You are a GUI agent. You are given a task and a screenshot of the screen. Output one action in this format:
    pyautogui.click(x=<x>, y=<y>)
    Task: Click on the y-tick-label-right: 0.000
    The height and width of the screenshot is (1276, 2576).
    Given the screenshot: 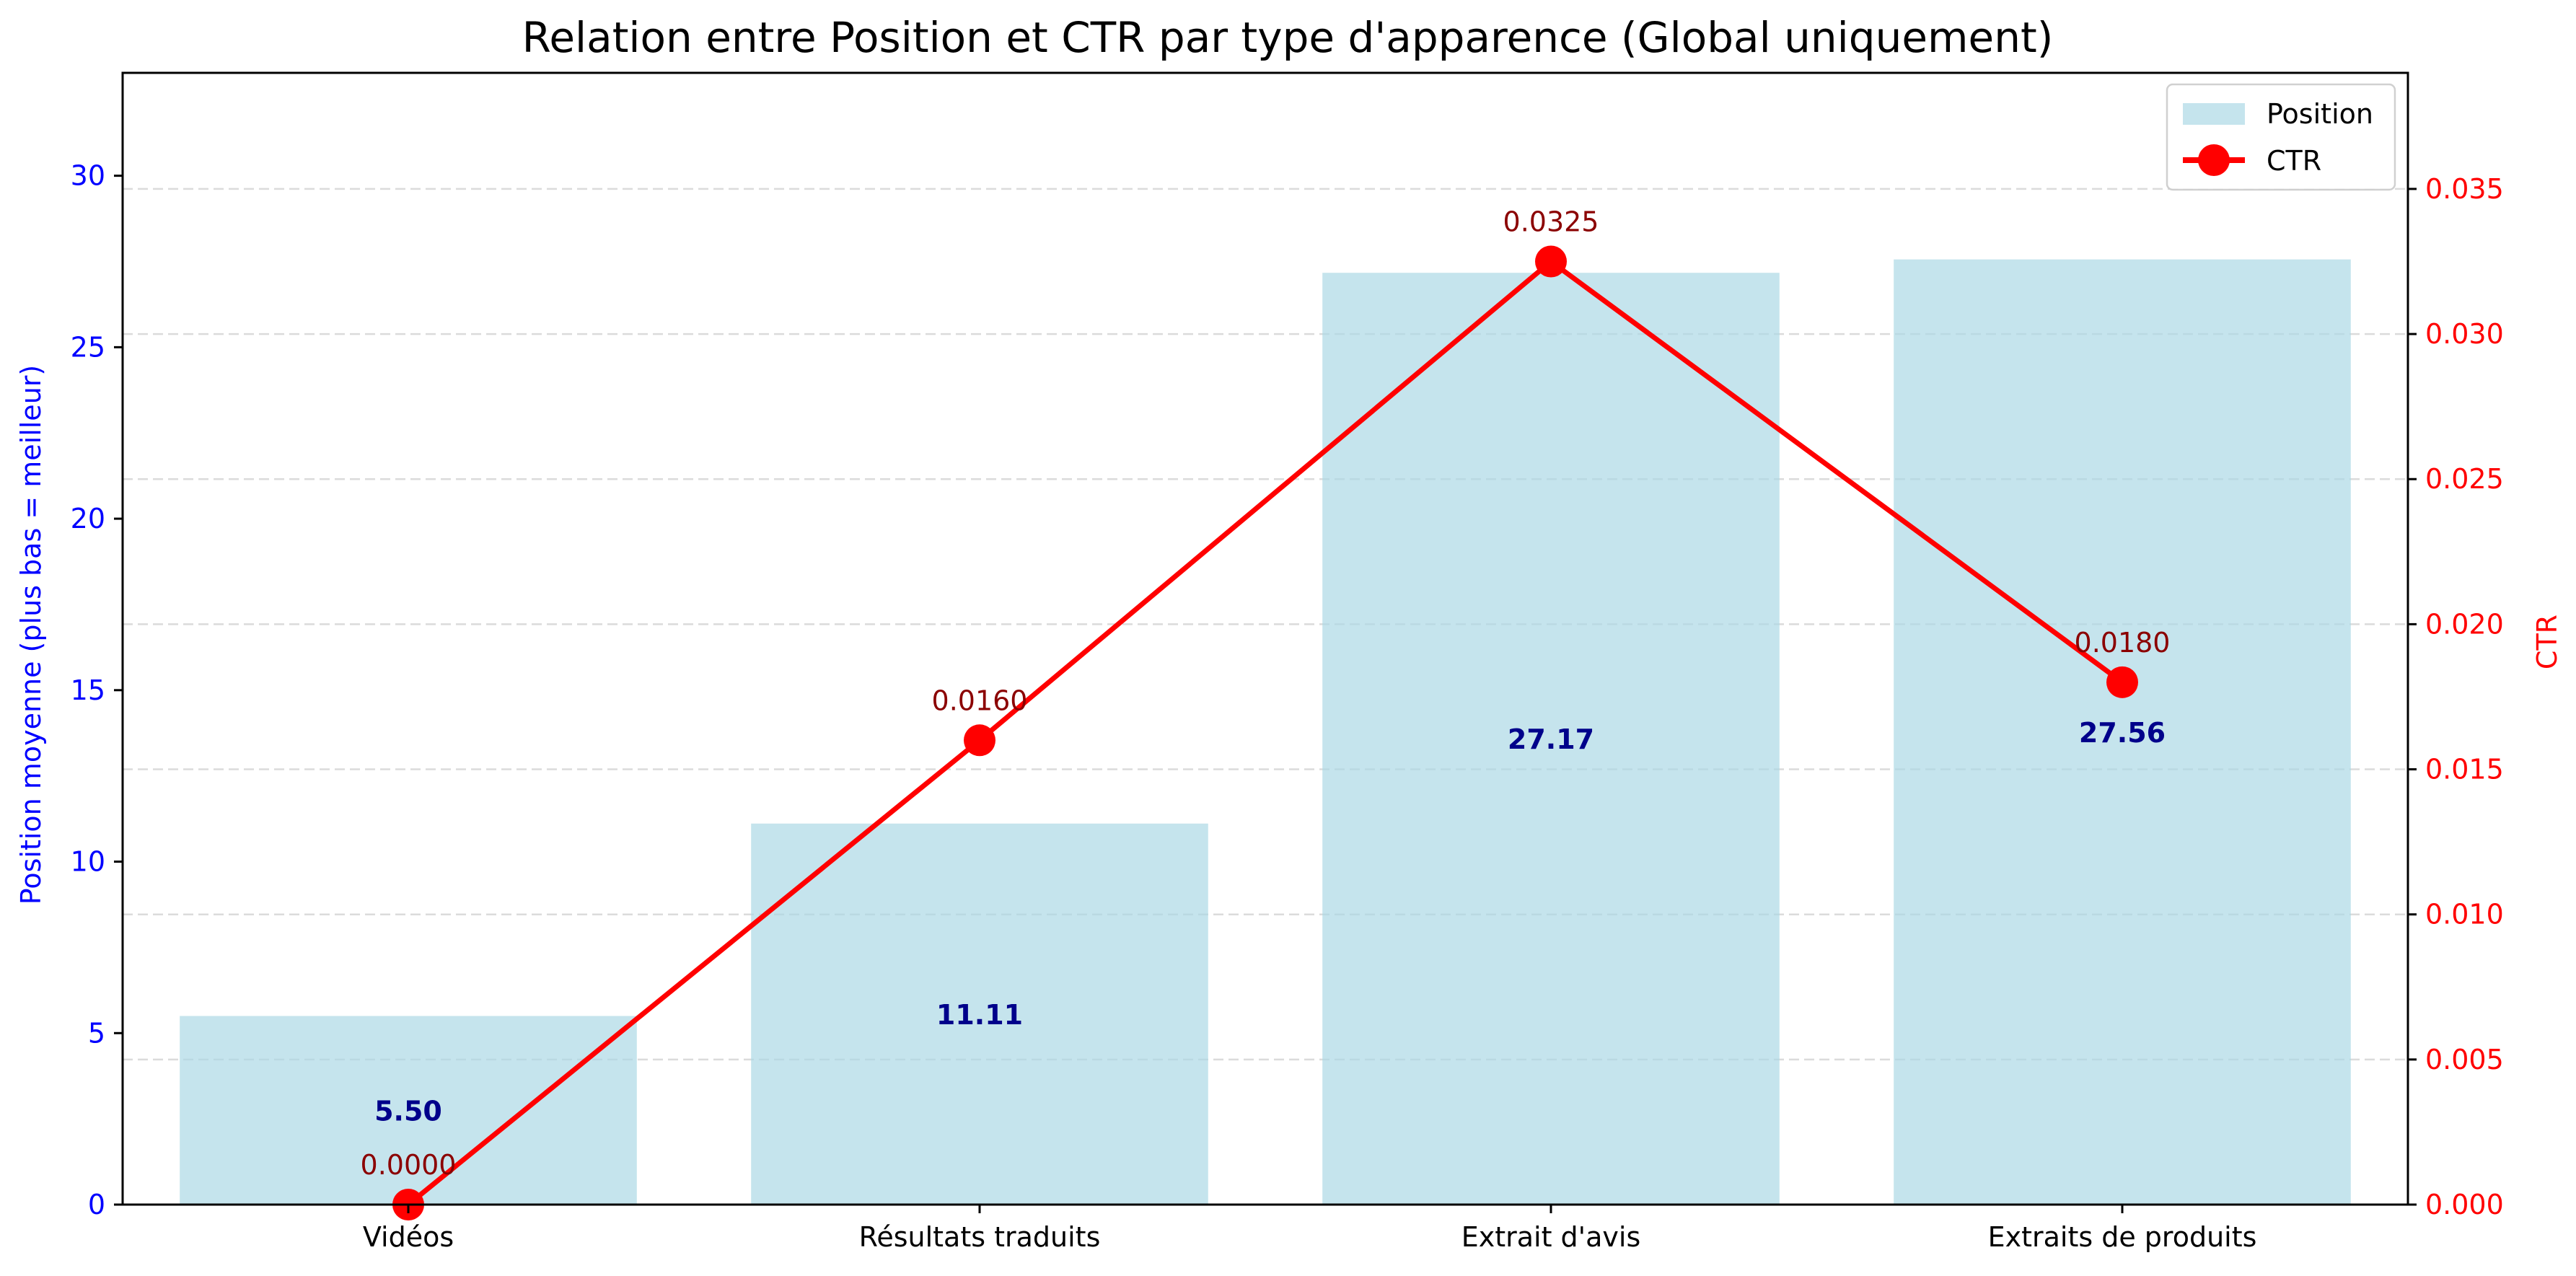 What is the action you would take?
    pyautogui.click(x=2464, y=1205)
    